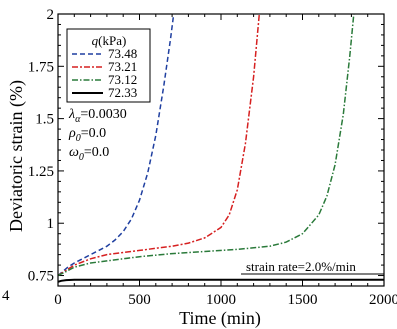  I want to click on legend-title-unit: (kPa), so click(112, 40).